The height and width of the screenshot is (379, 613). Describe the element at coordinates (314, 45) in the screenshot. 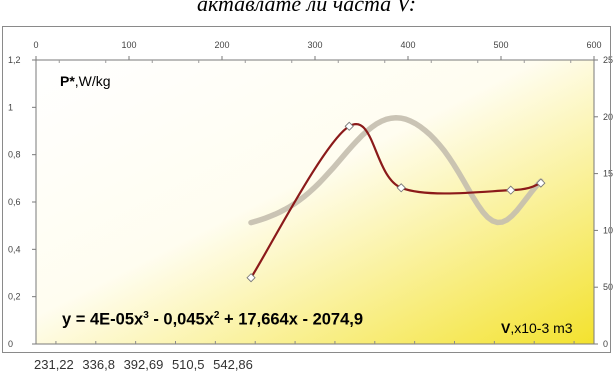

I see `top-axis-tick-label: 300` at that location.